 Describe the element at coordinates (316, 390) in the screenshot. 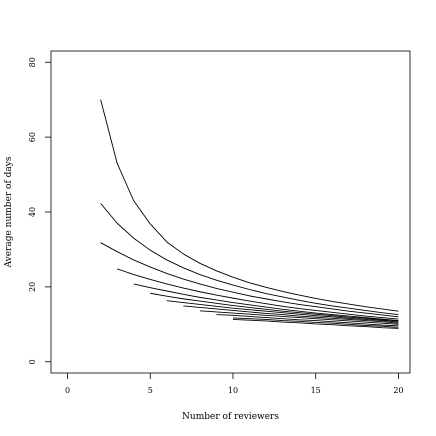

I see `x-tick-label-3: 15` at that location.